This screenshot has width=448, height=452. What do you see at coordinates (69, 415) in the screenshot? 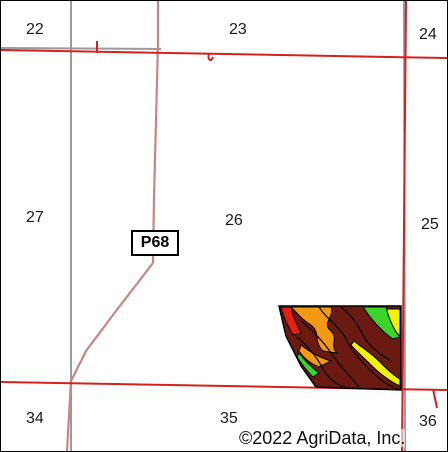
I see `highway-p68-south-segment` at bounding box center [69, 415].